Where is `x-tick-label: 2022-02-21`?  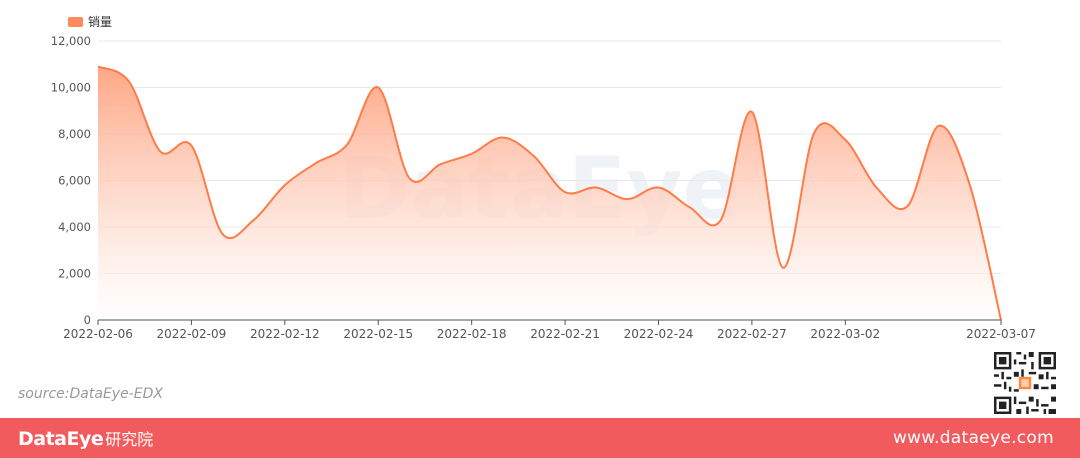 x-tick-label: 2022-02-21 is located at coordinates (565, 334).